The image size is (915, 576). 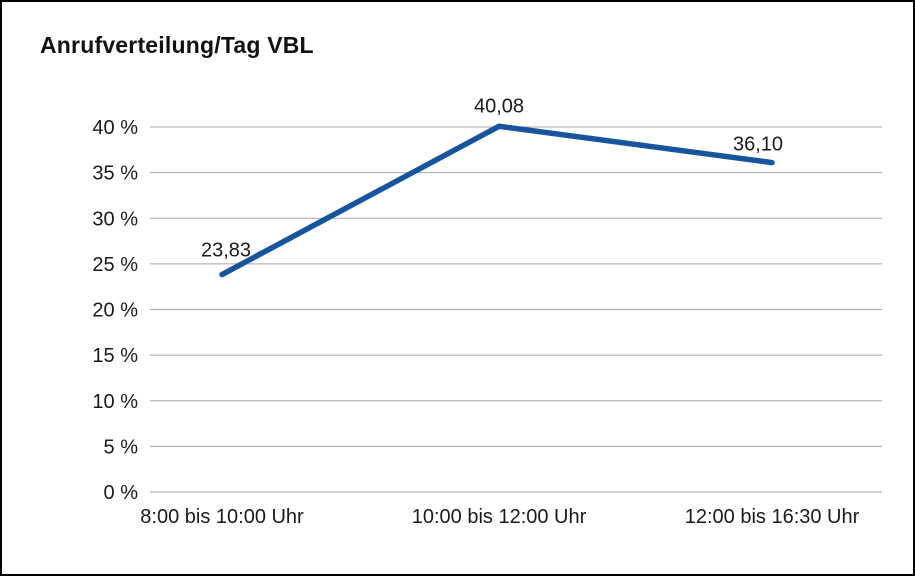 I want to click on data-point-label: 23,83, so click(x=226, y=251).